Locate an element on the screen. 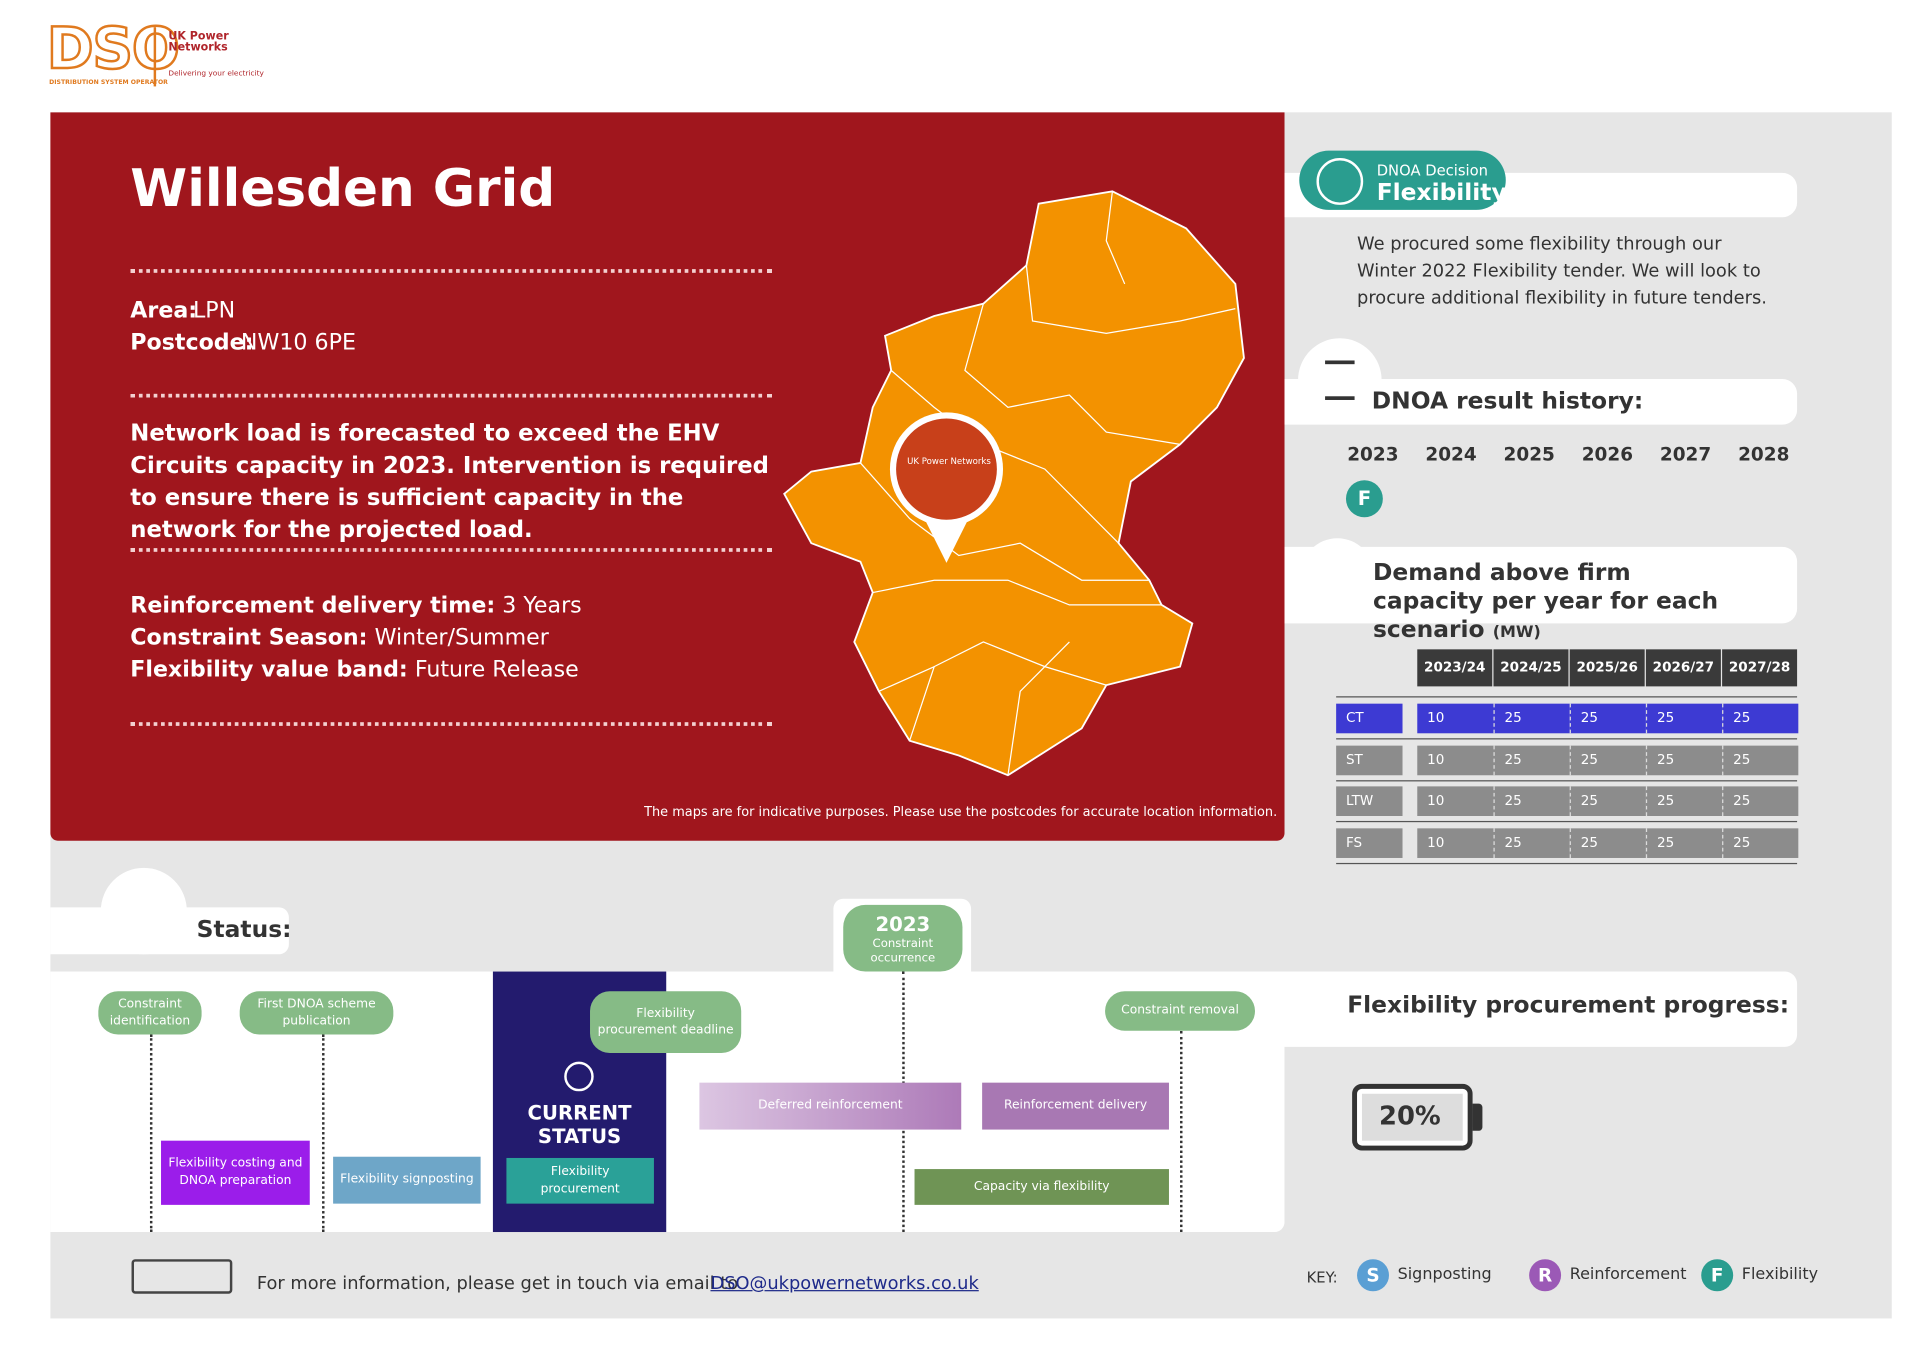 The image size is (1920, 1358). status-title: Status: is located at coordinates (244, 929).